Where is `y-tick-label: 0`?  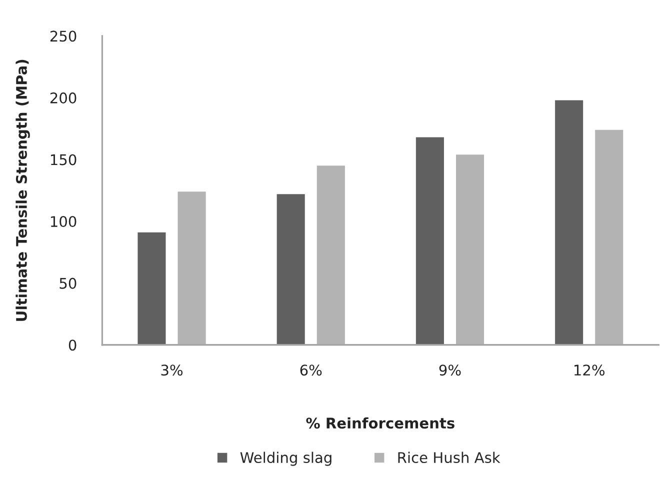 y-tick-label: 0 is located at coordinates (72, 345).